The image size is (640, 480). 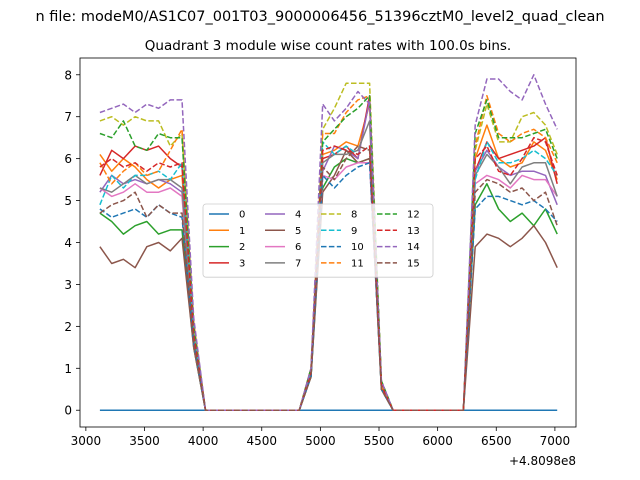 What do you see at coordinates (298, 215) in the screenshot?
I see `legend-label-4: 4` at bounding box center [298, 215].